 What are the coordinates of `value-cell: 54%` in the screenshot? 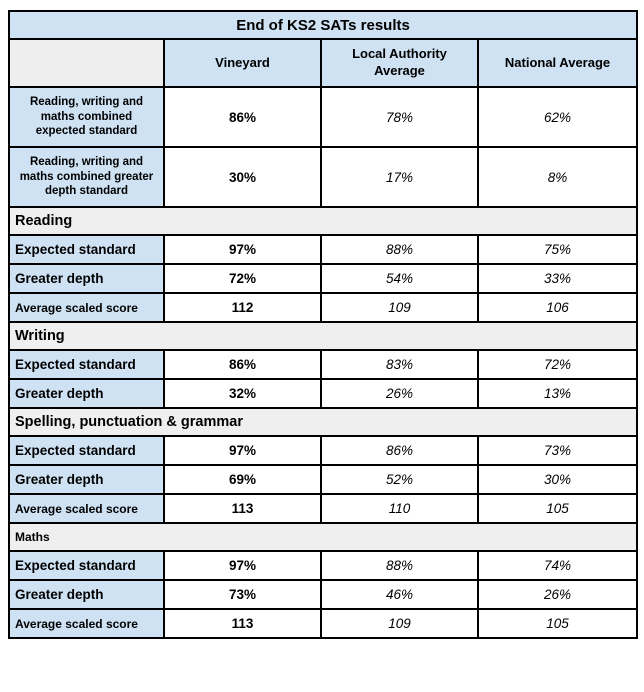 It's located at (399, 278).